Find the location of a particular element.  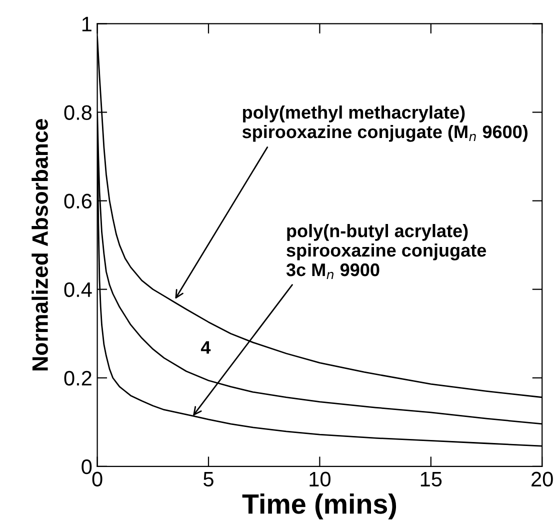

y-tick-label: 0.8 is located at coordinates (78, 112).